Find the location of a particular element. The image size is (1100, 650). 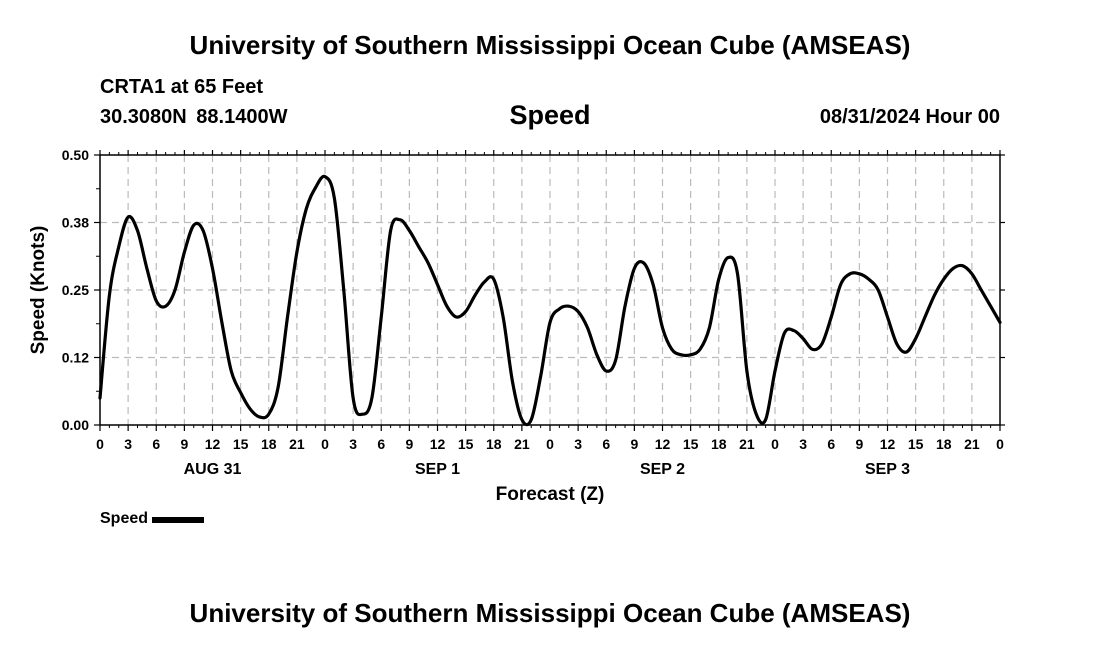

y-tick-label: 0.38 is located at coordinates (75, 223).